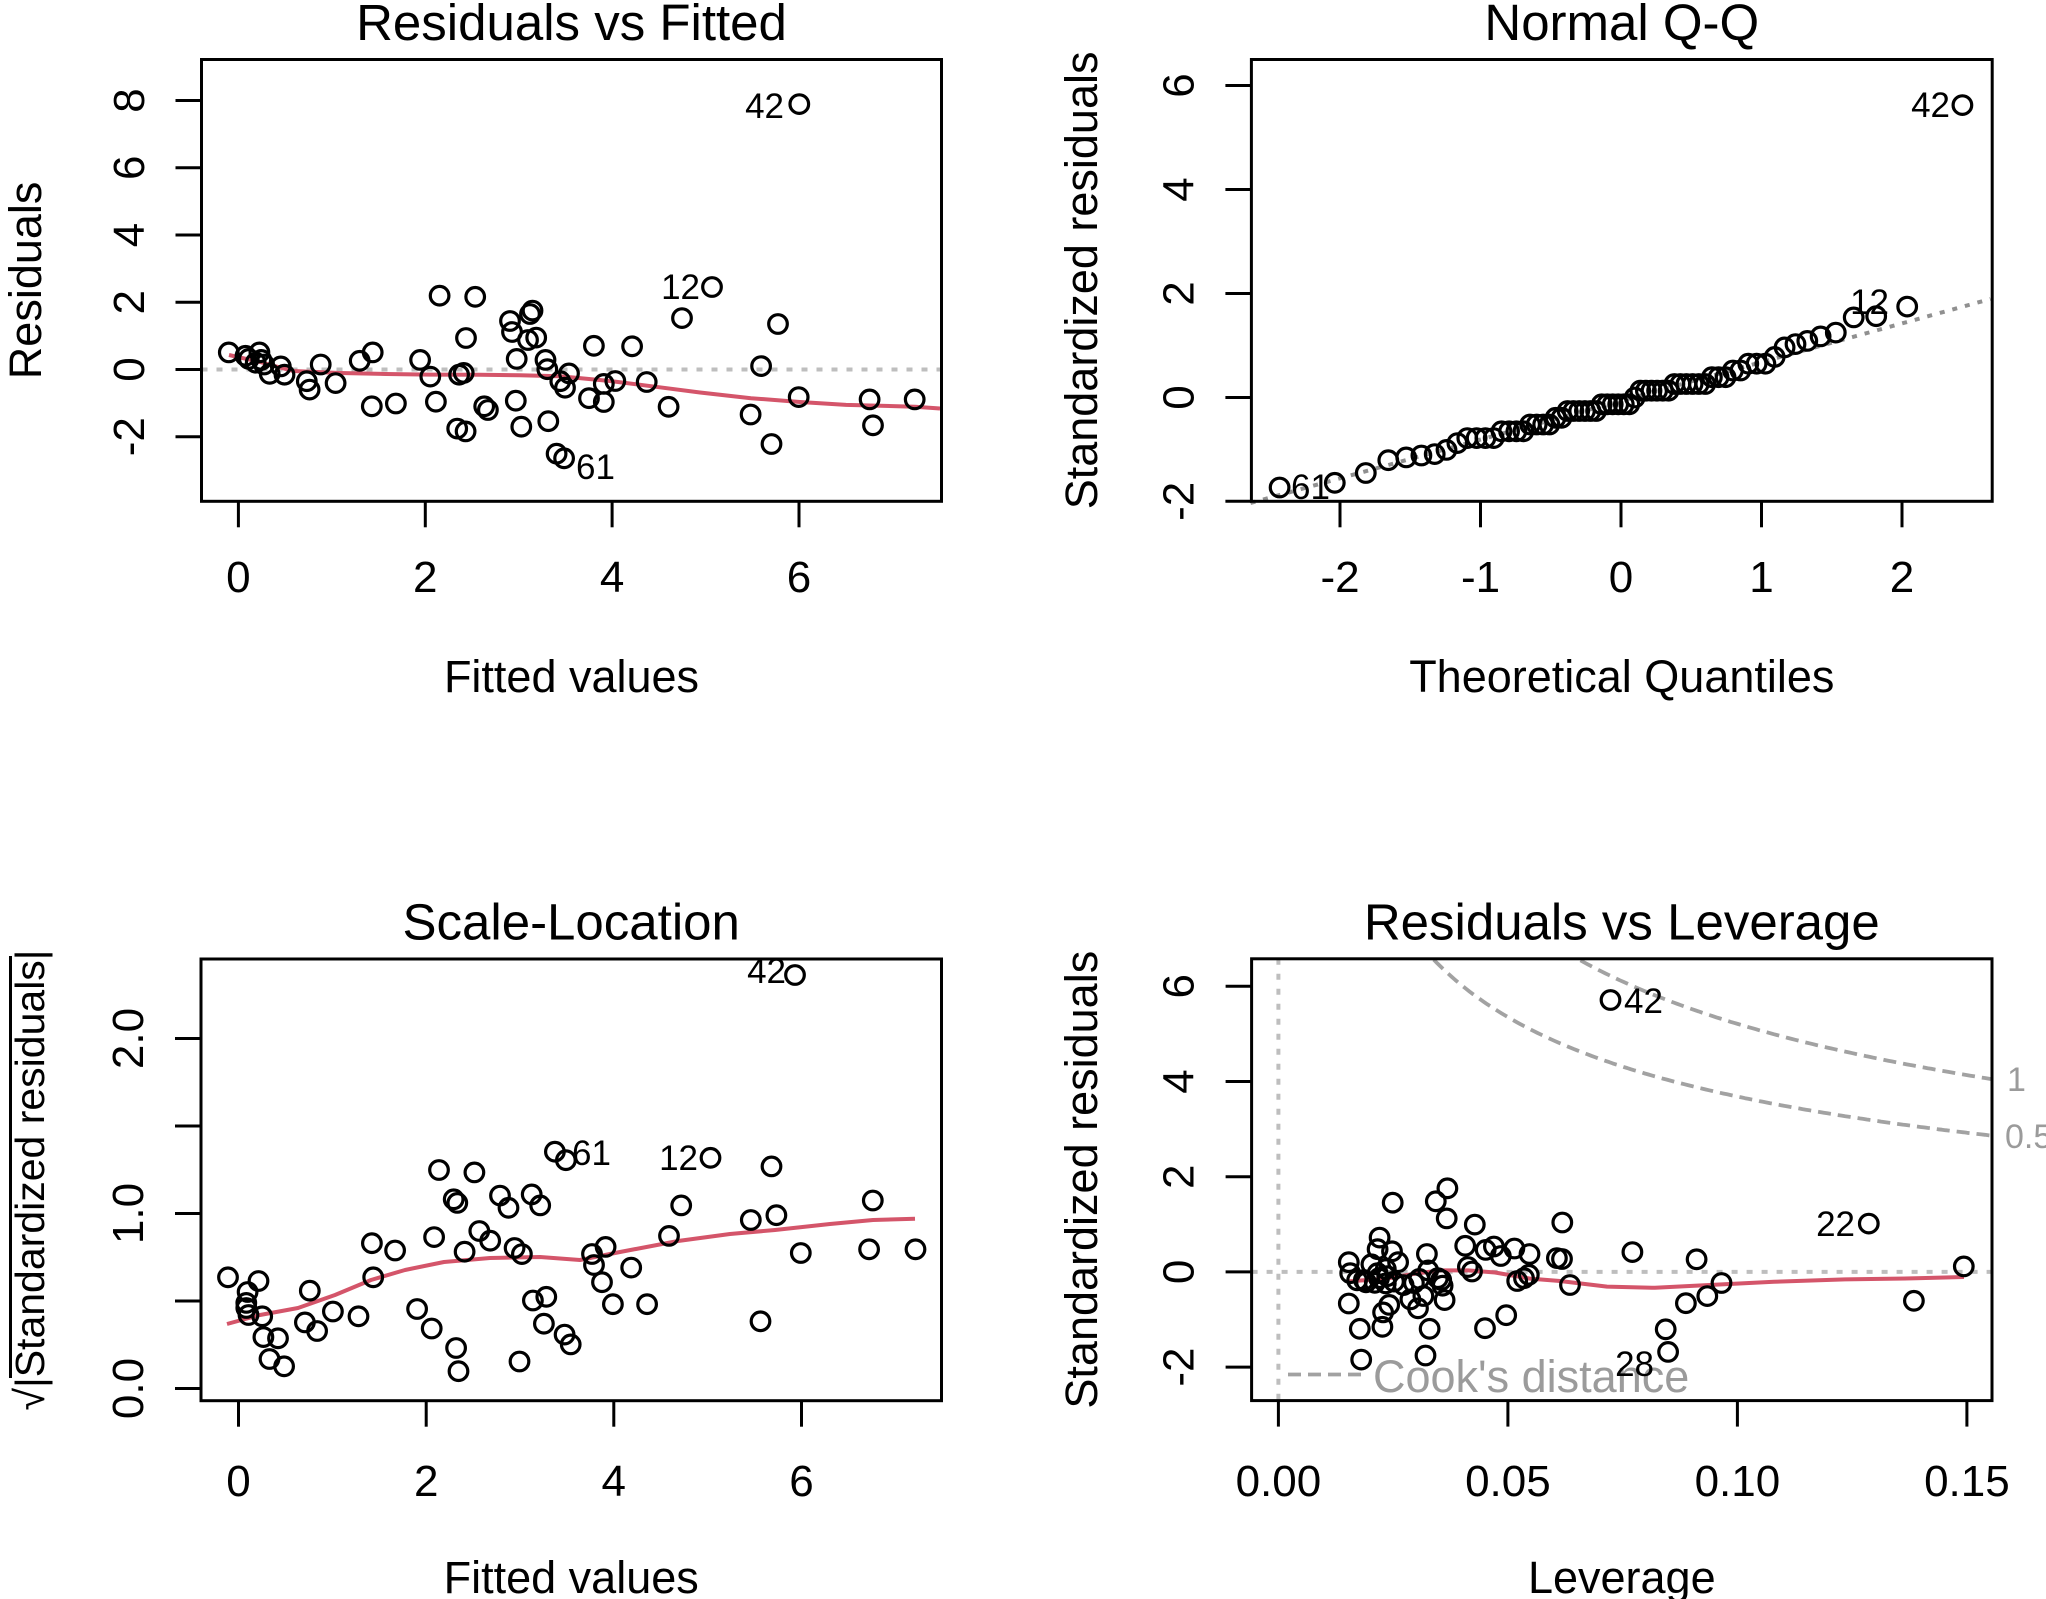 This screenshot has width=2046, height=1599. Describe the element at coordinates (1480, 577) in the screenshot. I see `svg-text: -1` at that location.